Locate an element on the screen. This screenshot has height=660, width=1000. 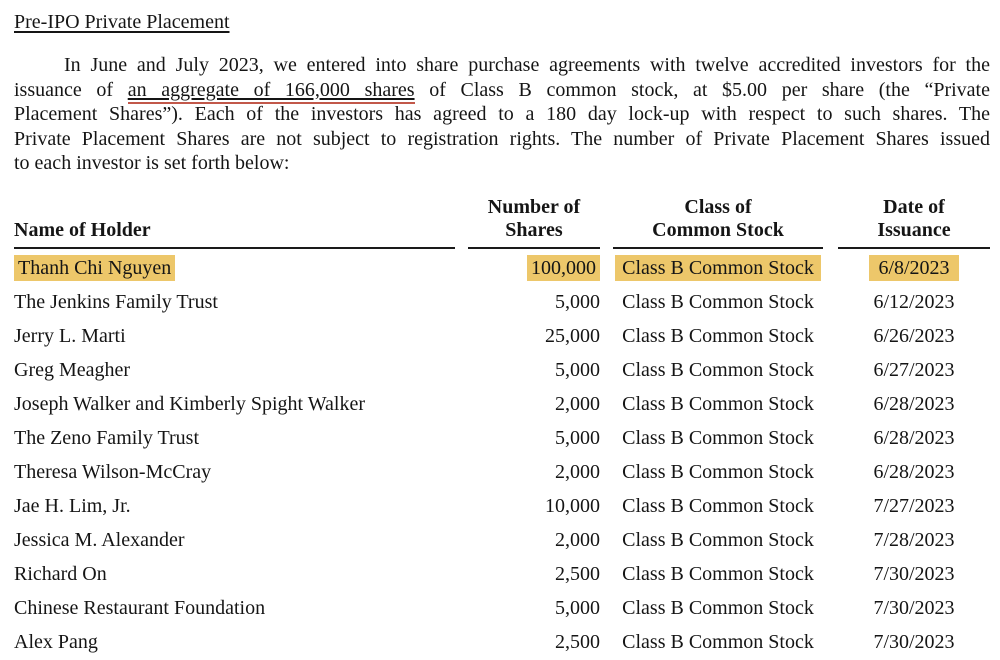
shares-cell: 5,000 is located at coordinates (534, 370).